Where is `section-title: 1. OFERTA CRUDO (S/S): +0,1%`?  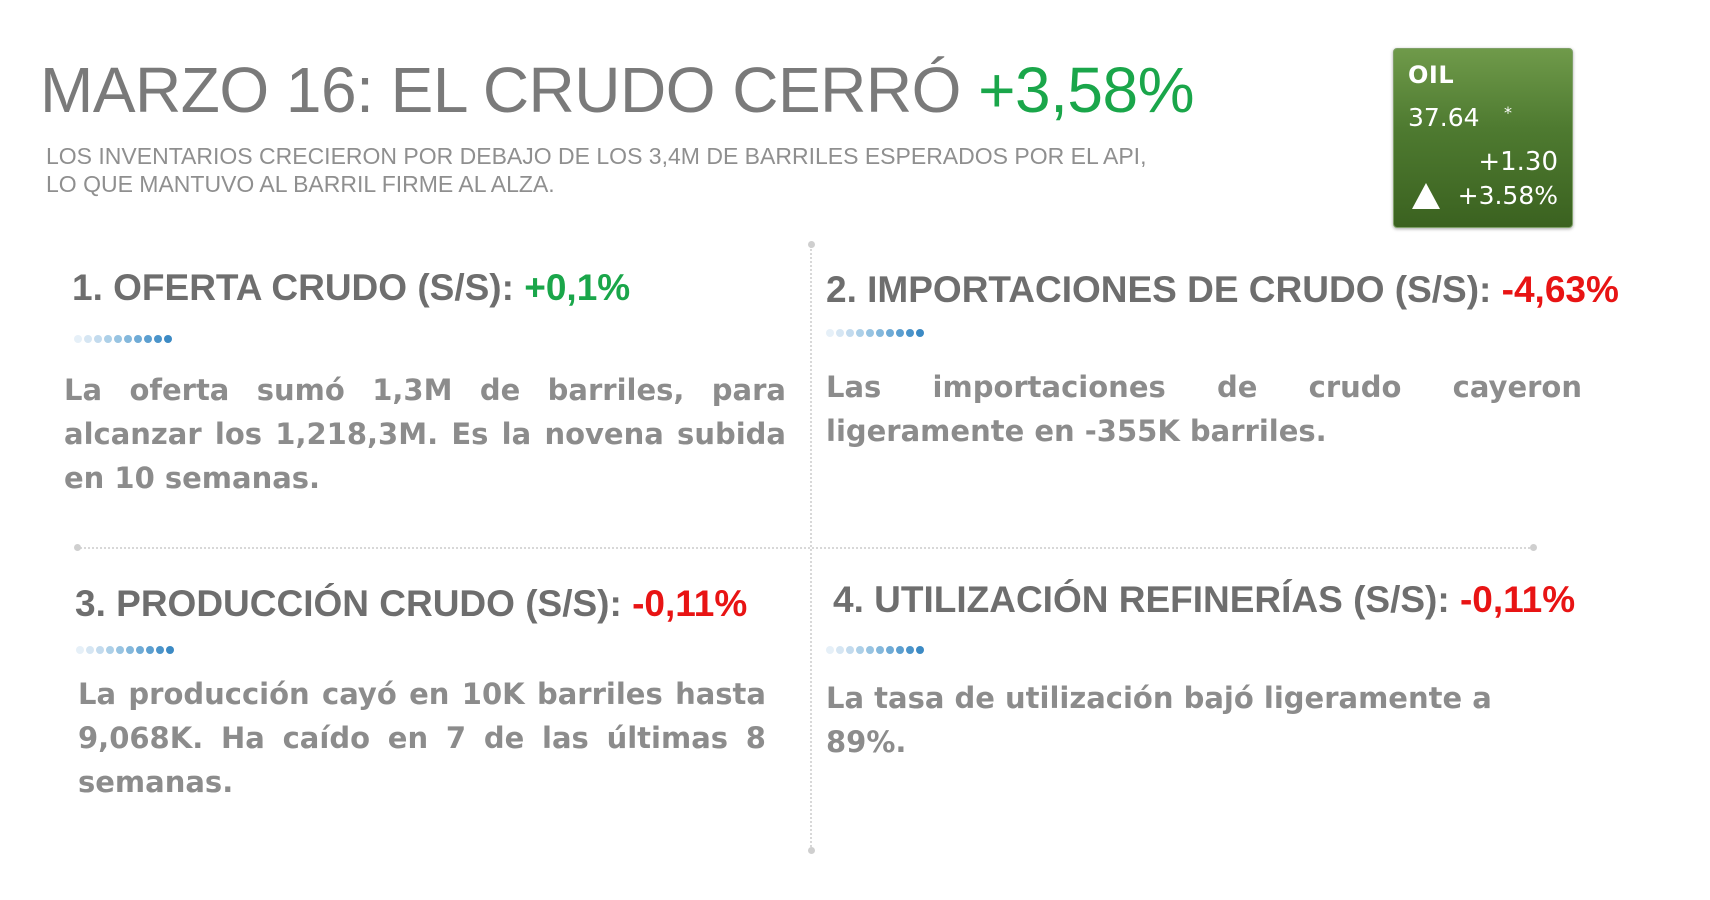
section-title: 1. OFERTA CRUDO (S/S): +0,1% is located at coordinates (351, 288).